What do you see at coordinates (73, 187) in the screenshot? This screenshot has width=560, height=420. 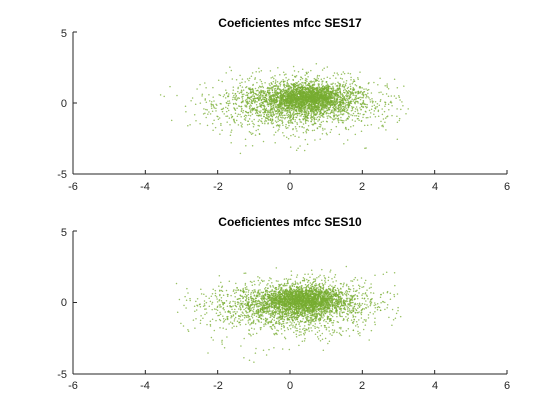 I see `x-tick-label: -6` at bounding box center [73, 187].